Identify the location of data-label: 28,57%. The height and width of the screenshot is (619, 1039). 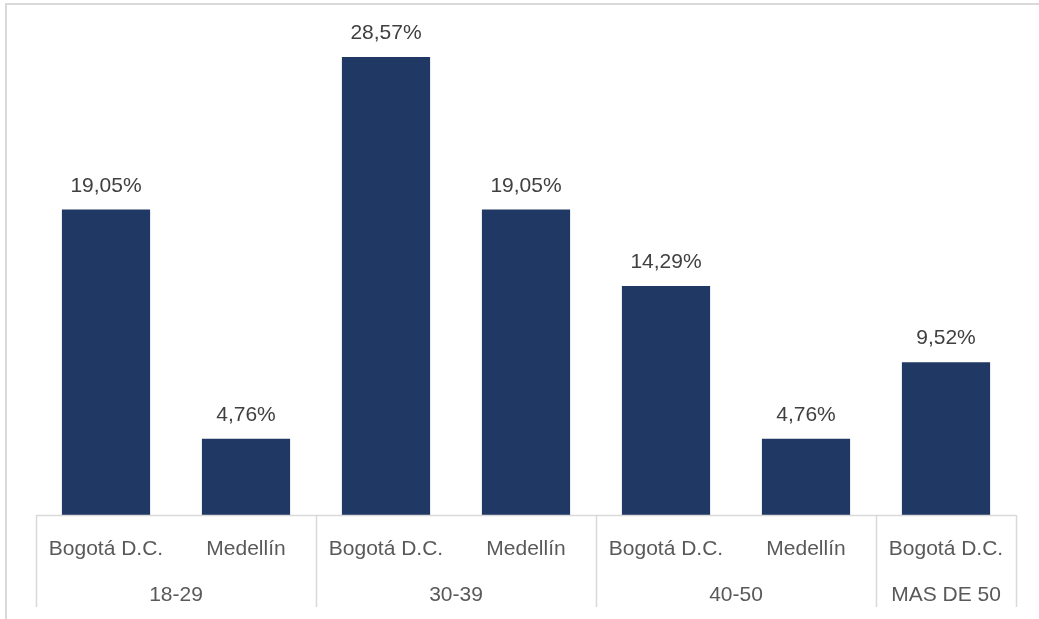
(386, 31).